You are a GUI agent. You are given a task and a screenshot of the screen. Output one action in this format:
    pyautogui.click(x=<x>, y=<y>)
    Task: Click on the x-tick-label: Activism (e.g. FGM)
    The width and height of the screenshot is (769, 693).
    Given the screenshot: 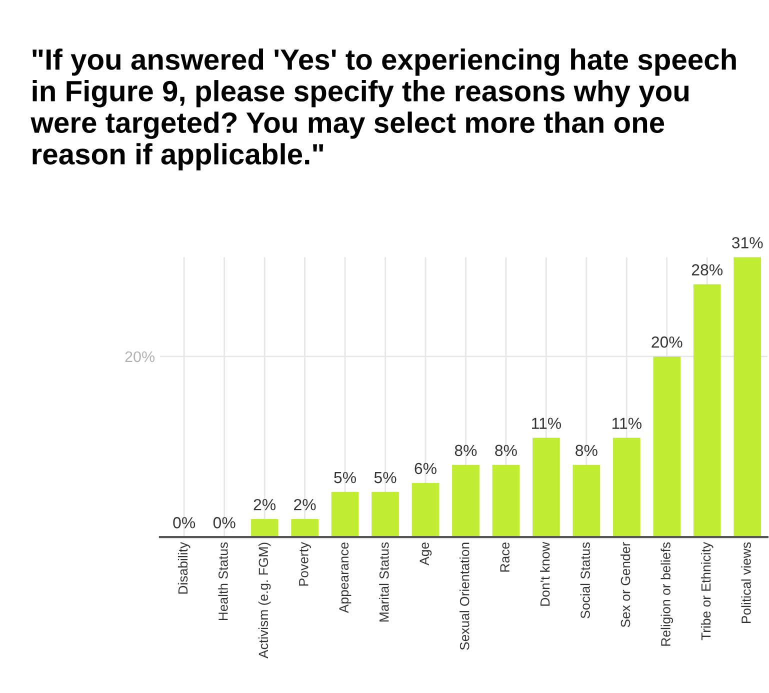 What is the action you would take?
    pyautogui.click(x=264, y=600)
    